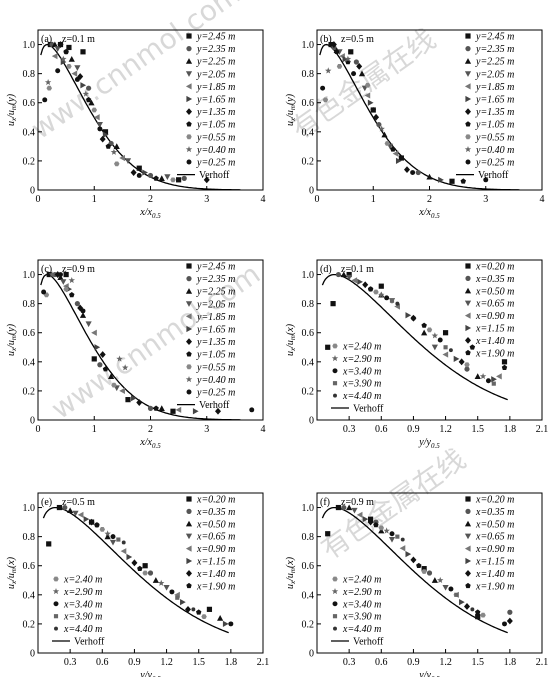  I want to click on y-axis-label: ux/um(x), so click(291, 572).